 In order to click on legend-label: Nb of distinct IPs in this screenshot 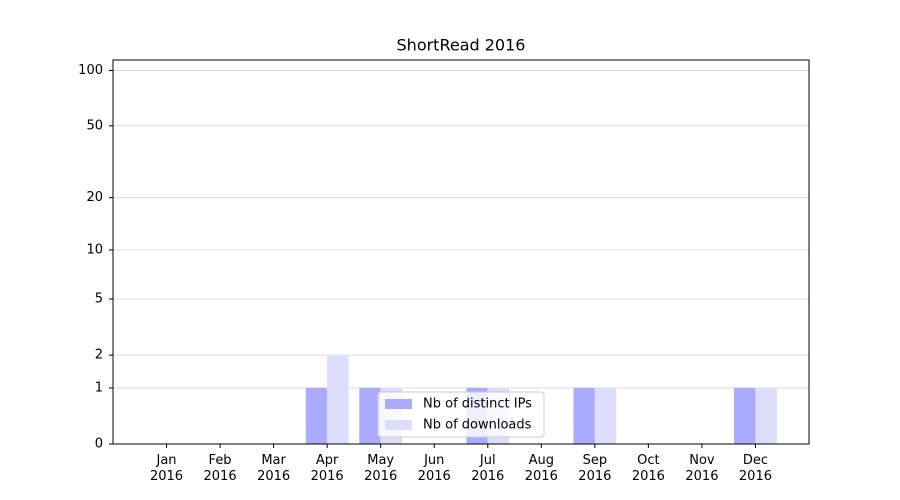, I will do `click(477, 404)`.